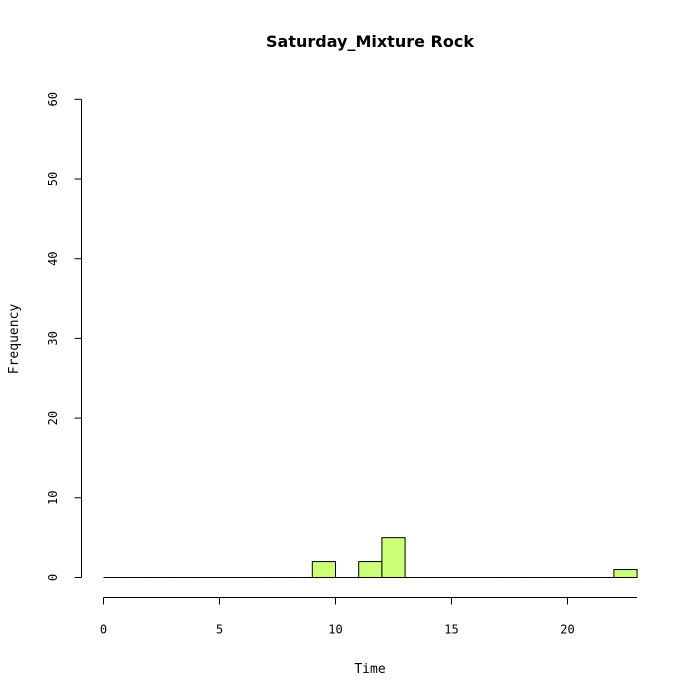 The width and height of the screenshot is (699, 699). Describe the element at coordinates (64, 336) in the screenshot. I see `y-axis: 0 10 20 30 40 50 60` at that location.